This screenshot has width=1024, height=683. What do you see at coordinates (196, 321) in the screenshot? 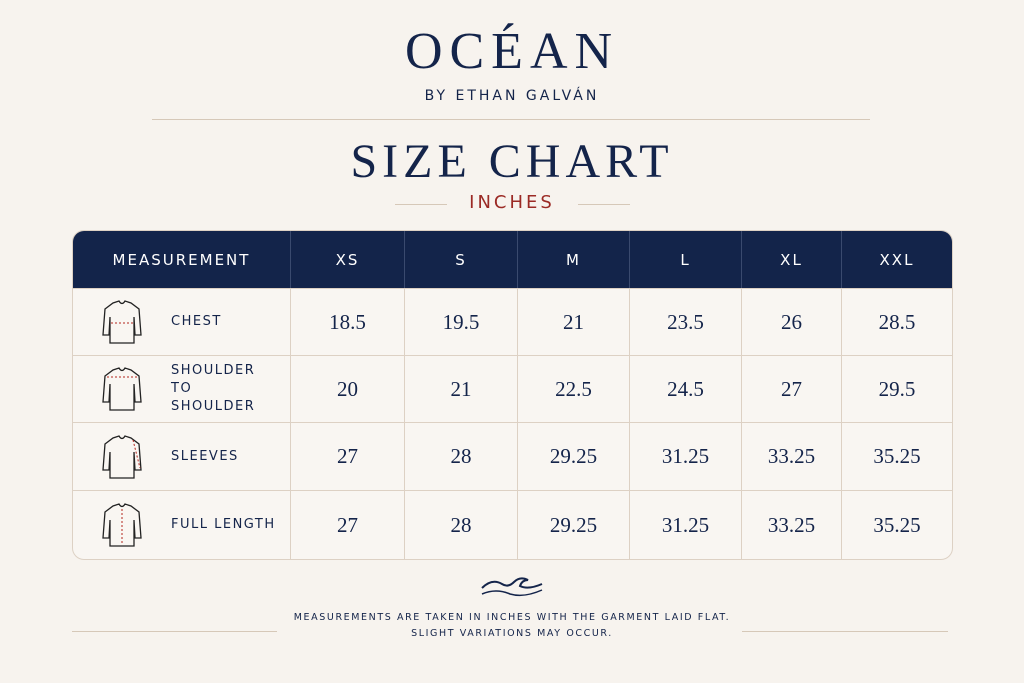
I see `measurement-label: CHEST` at bounding box center [196, 321].